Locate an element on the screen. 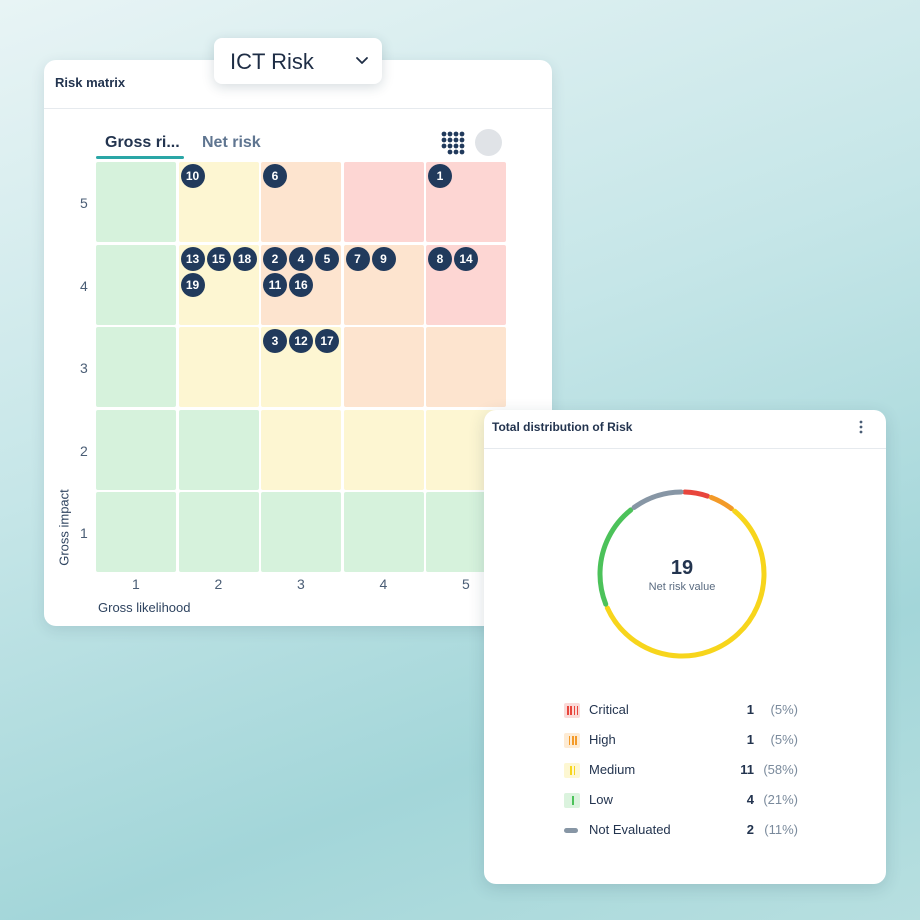  legend-count: 4 is located at coordinates (750, 799).